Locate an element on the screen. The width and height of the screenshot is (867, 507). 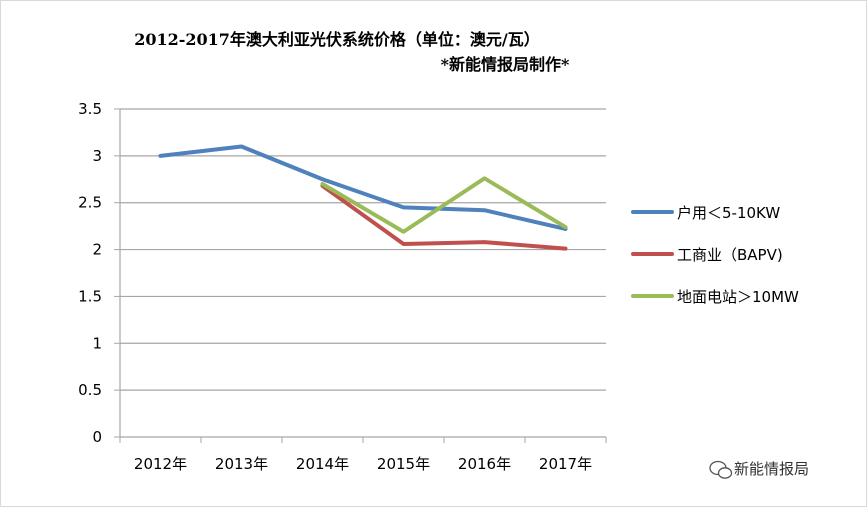
watermark-text: 新能情报局 is located at coordinates (771, 469).